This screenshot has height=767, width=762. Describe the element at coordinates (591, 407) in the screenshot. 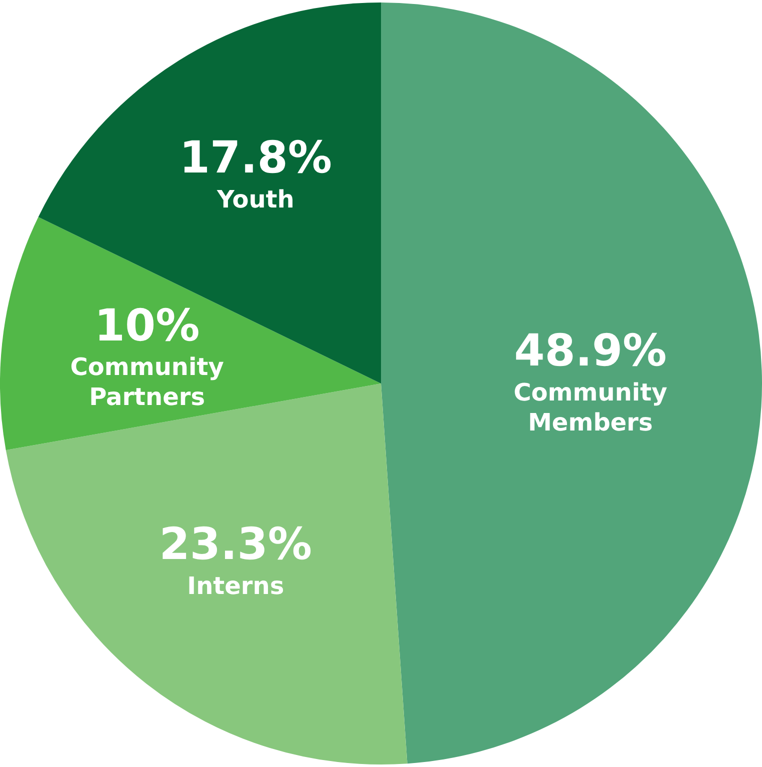

I see `slice-label: Community Members` at that location.